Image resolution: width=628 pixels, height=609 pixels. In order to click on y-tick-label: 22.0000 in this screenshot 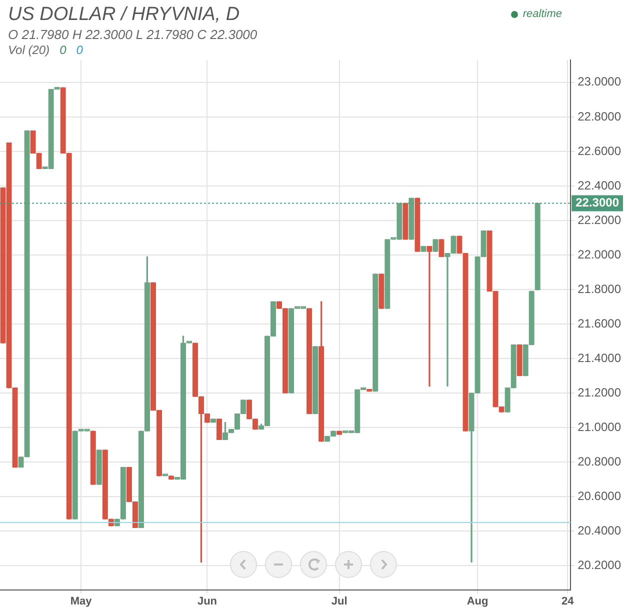, I will do `click(600, 254)`.